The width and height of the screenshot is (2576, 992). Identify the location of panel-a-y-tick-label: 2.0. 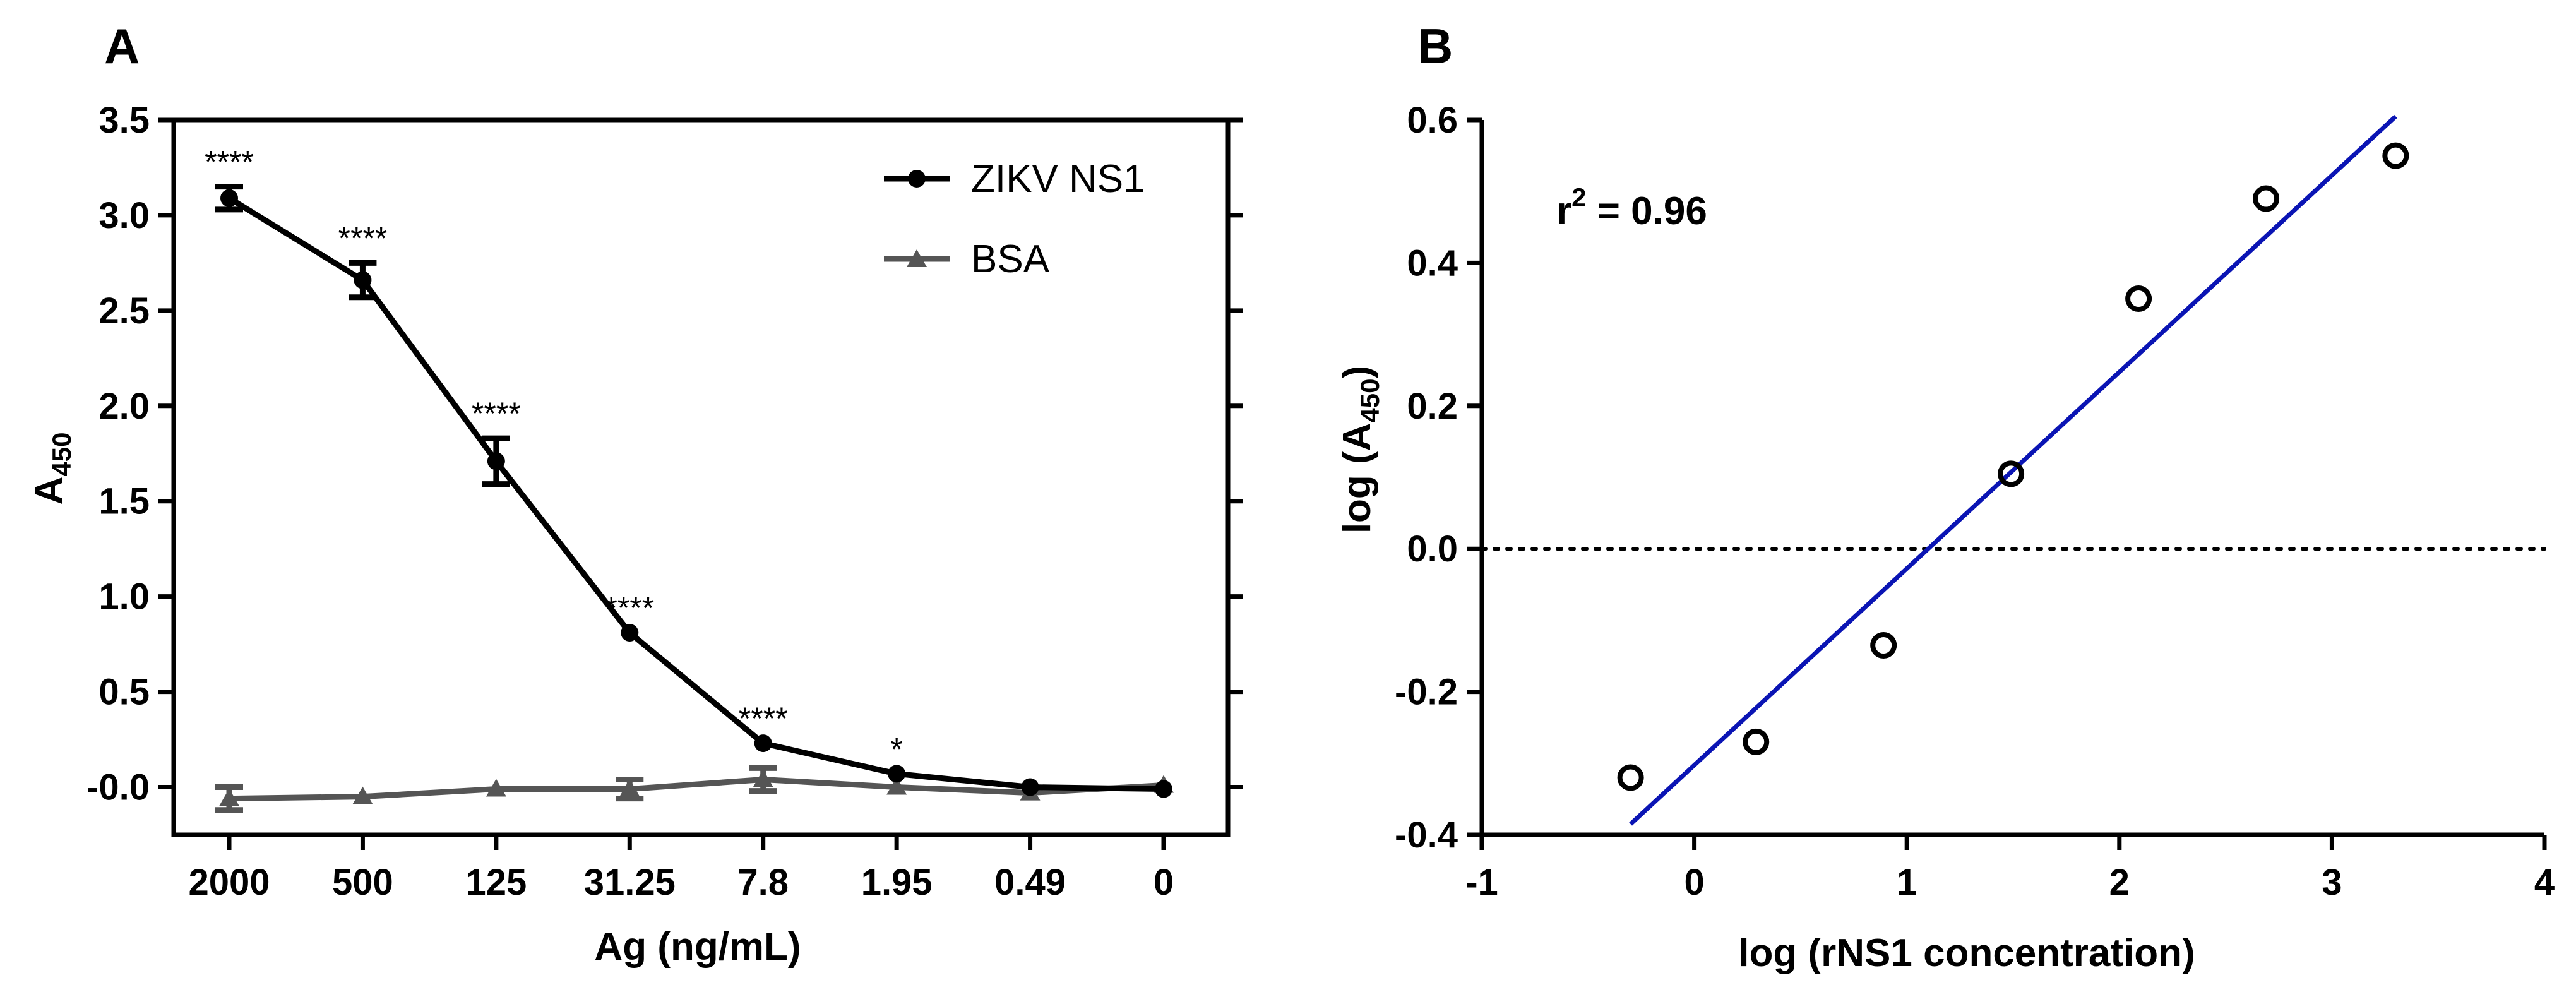
(124, 406).